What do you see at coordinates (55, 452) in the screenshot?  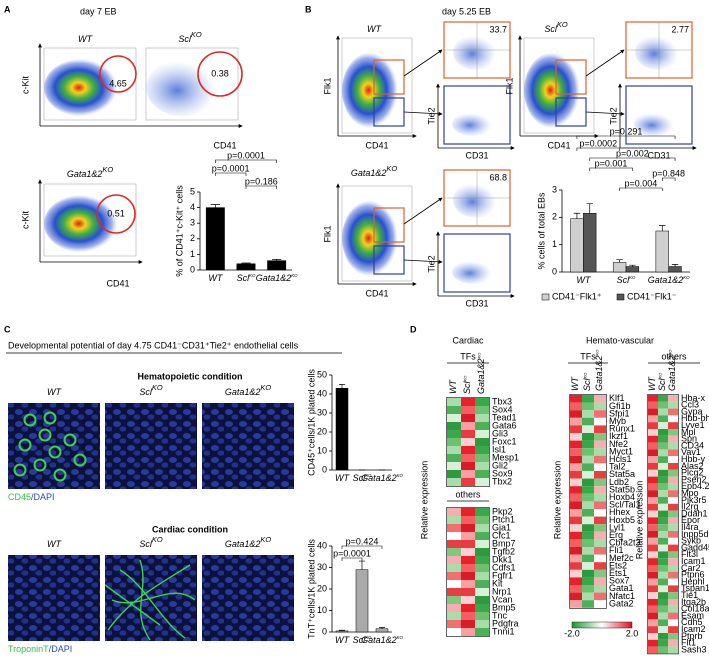 I see `stained-cell` at bounding box center [55, 452].